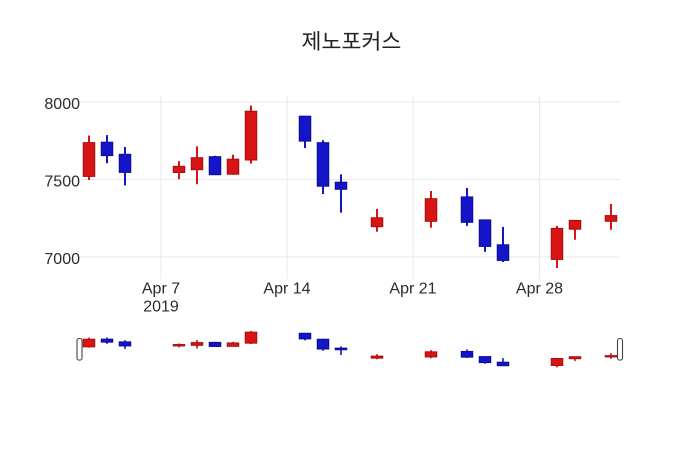 The image size is (700, 450). What do you see at coordinates (286, 289) in the screenshot?
I see `svg-text: Apr 14` at bounding box center [286, 289].